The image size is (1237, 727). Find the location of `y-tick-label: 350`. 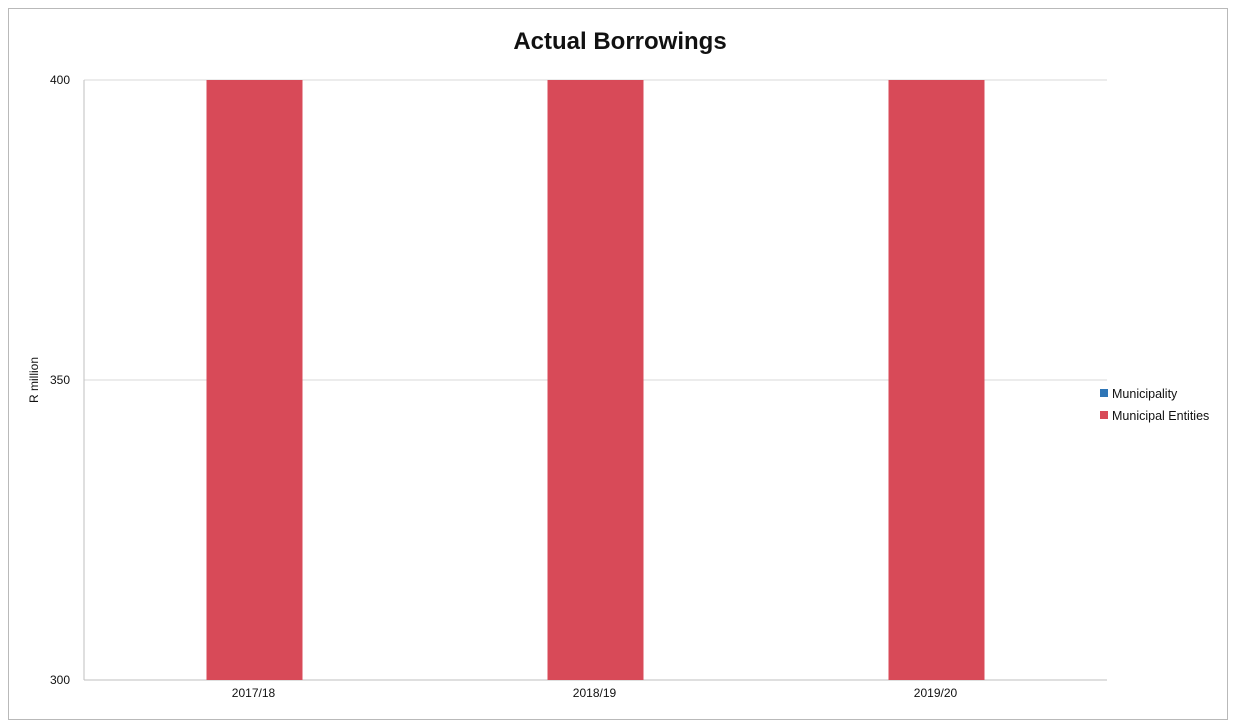

y-tick-label: 350 is located at coordinates (60, 380).